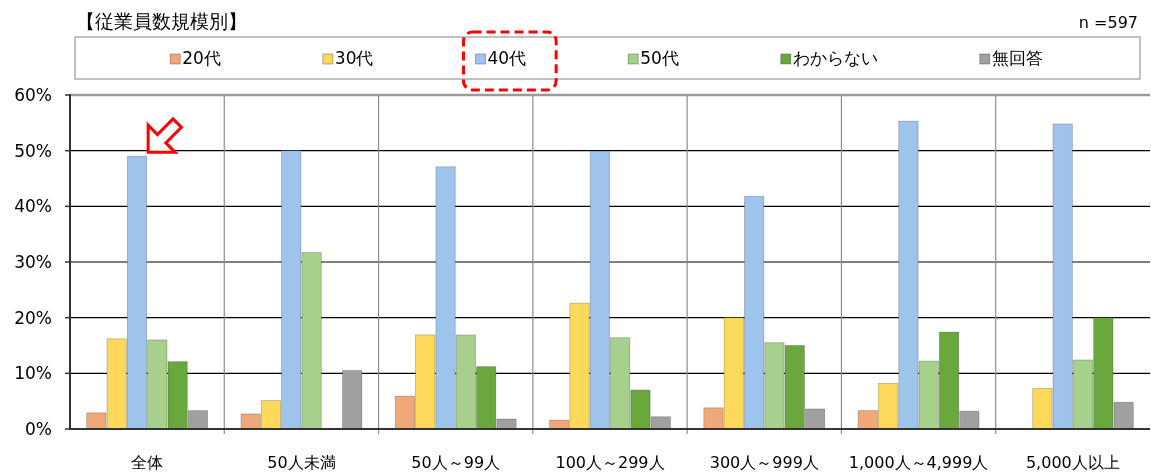 The height and width of the screenshot is (472, 1151). I want to click on y-tick-label: 30%, so click(33, 262).